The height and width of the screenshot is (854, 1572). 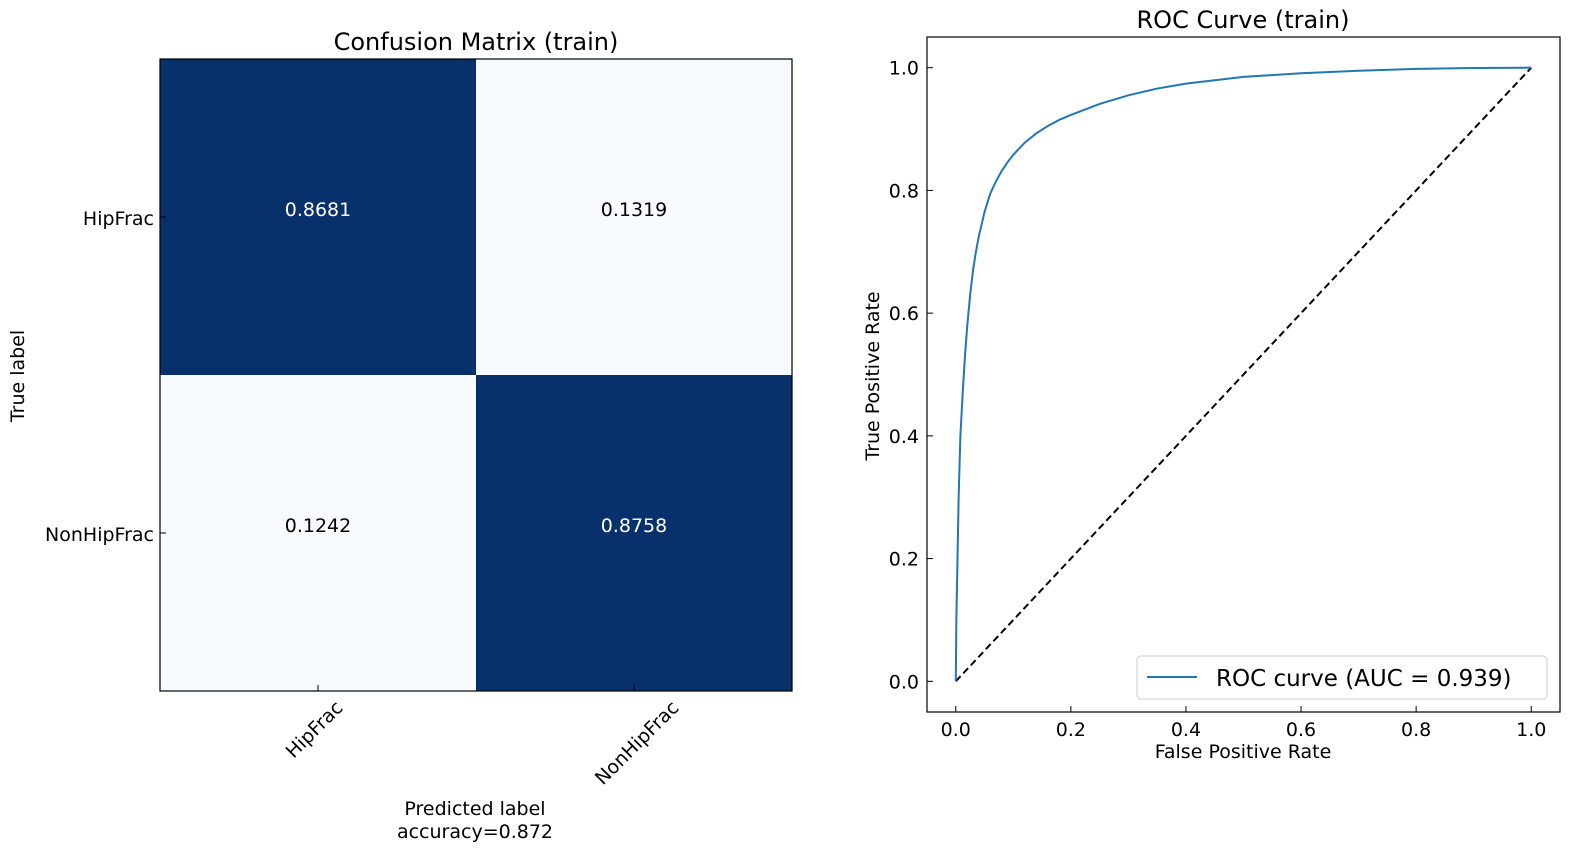 I want to click on roc-legend: ROC curve (AUC = 0.939), so click(x=1342, y=677).